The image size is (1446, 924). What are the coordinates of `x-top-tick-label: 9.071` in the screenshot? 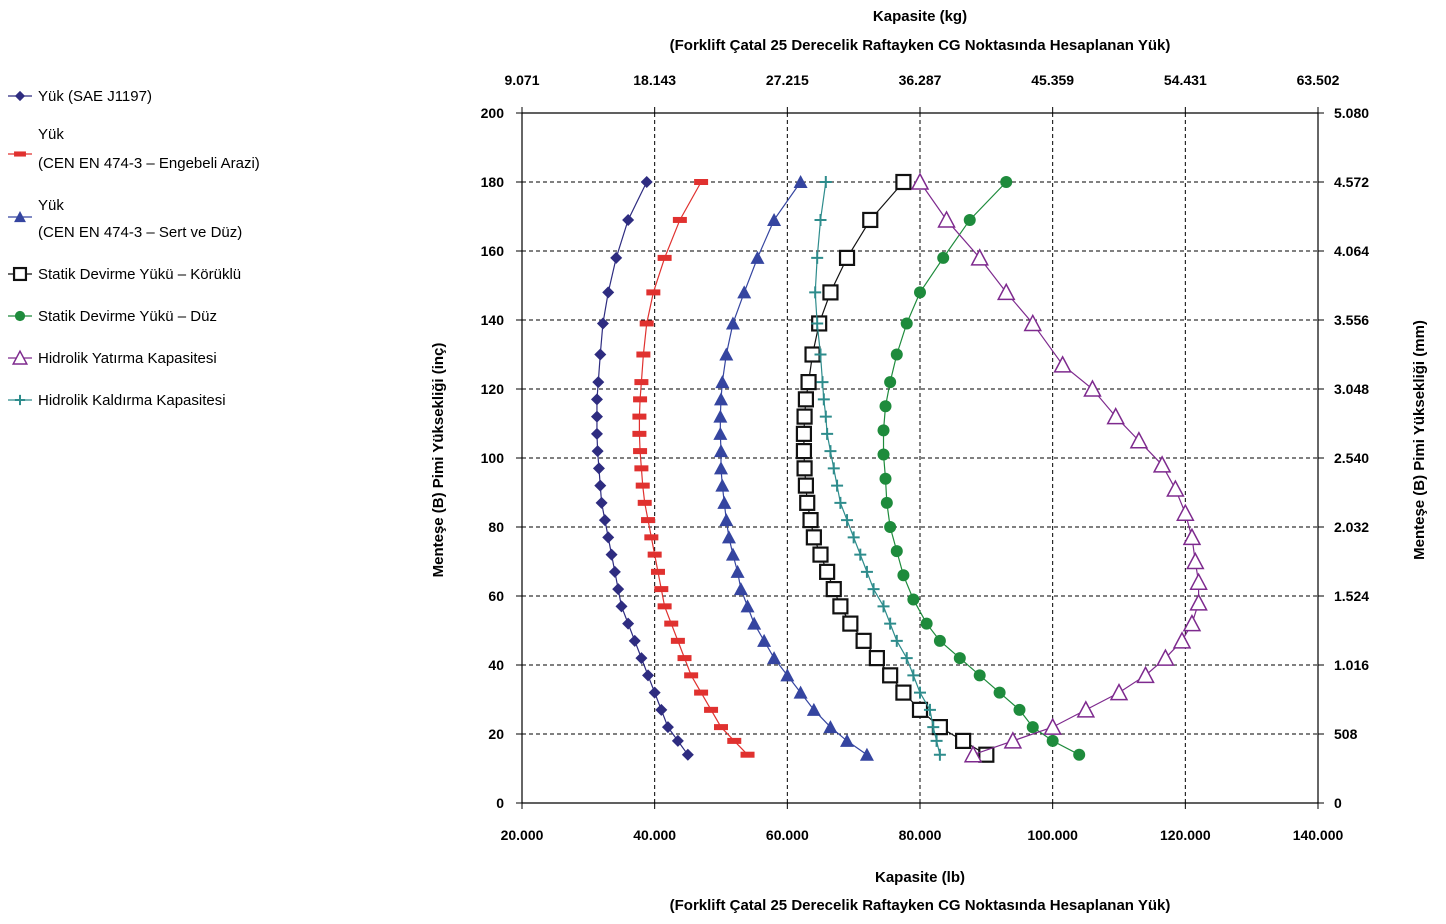 It's located at (521, 80).